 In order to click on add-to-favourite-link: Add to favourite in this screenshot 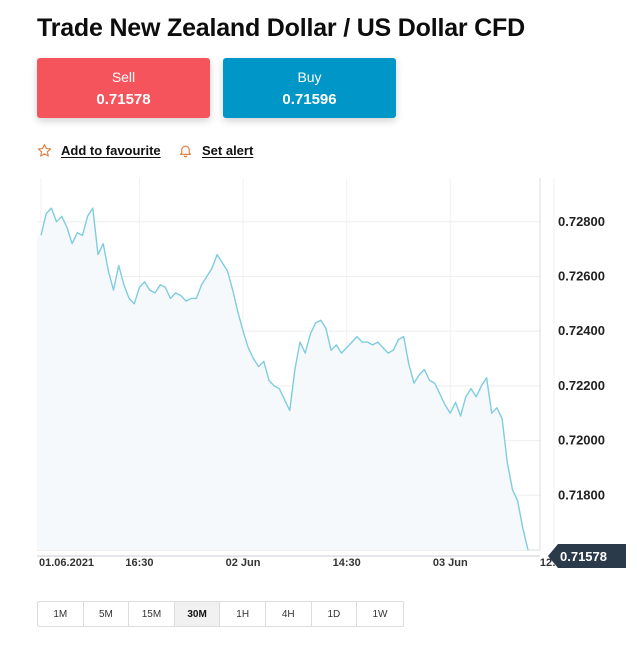, I will do `click(98, 150)`.